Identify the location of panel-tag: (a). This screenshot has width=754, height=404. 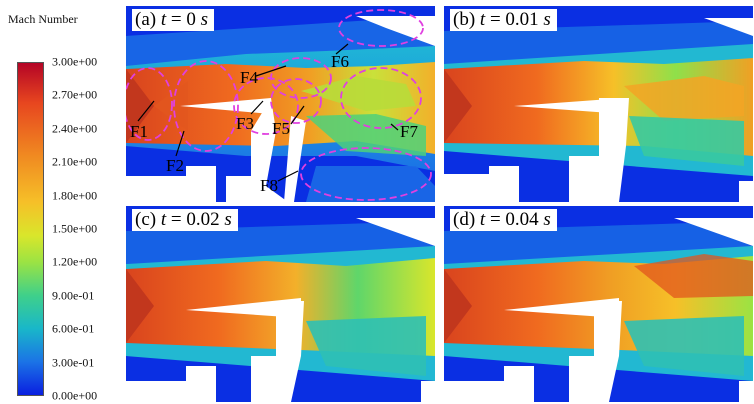
(148, 19).